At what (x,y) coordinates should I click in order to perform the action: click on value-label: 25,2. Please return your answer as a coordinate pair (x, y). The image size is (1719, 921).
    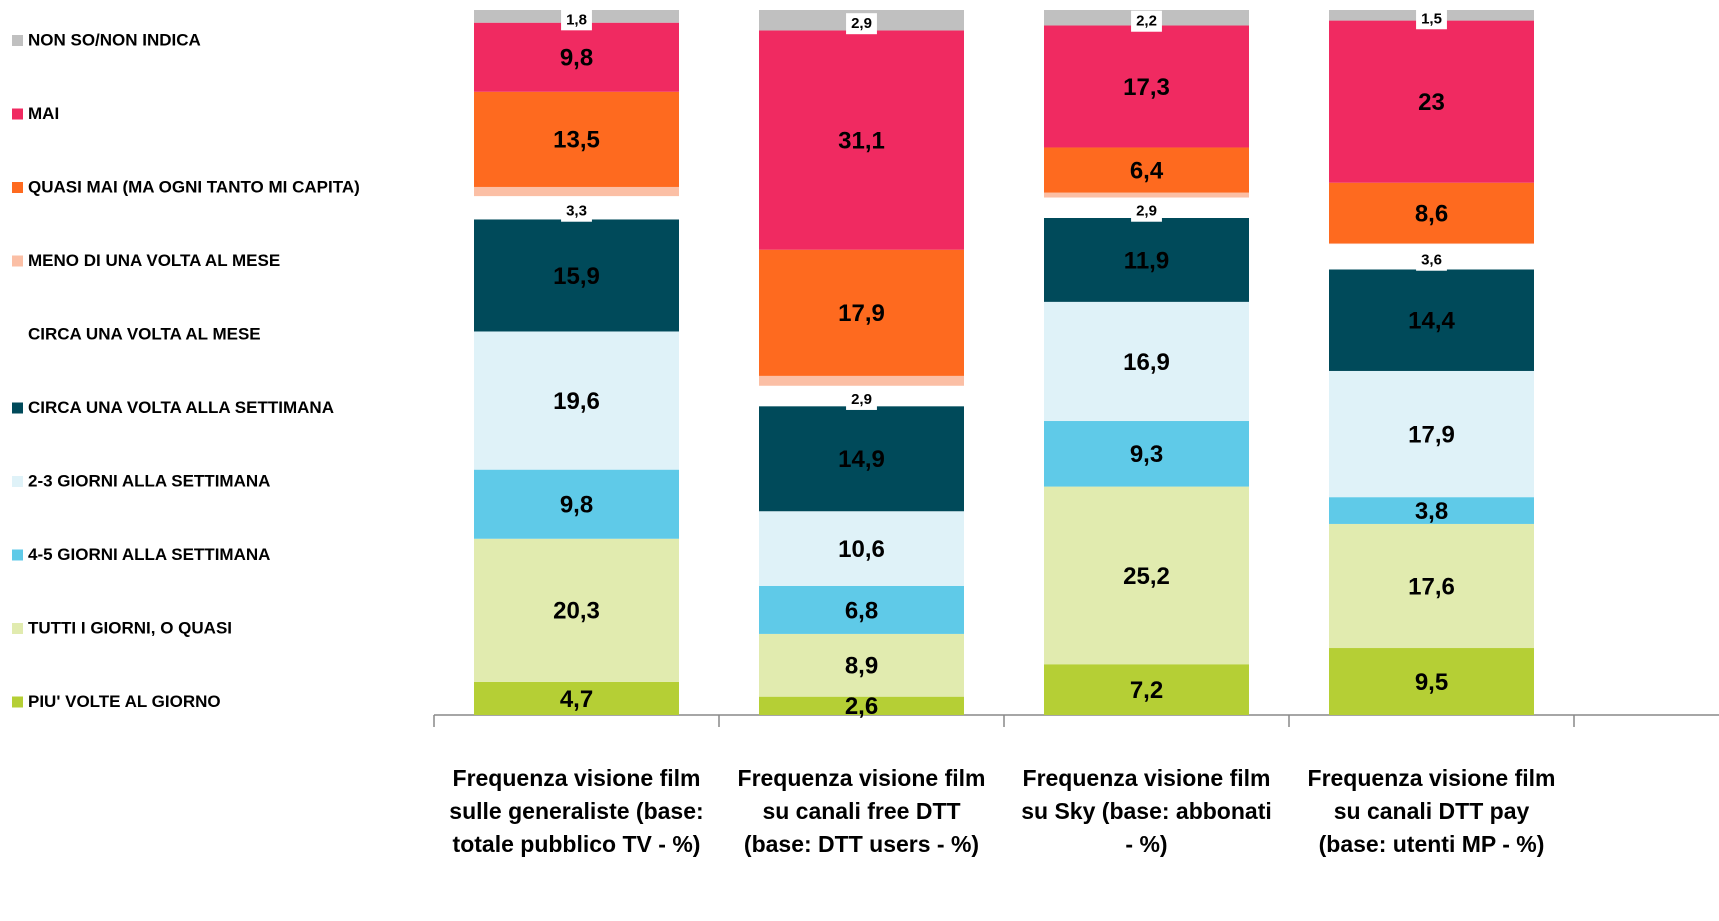
    Looking at the image, I should click on (1146, 576).